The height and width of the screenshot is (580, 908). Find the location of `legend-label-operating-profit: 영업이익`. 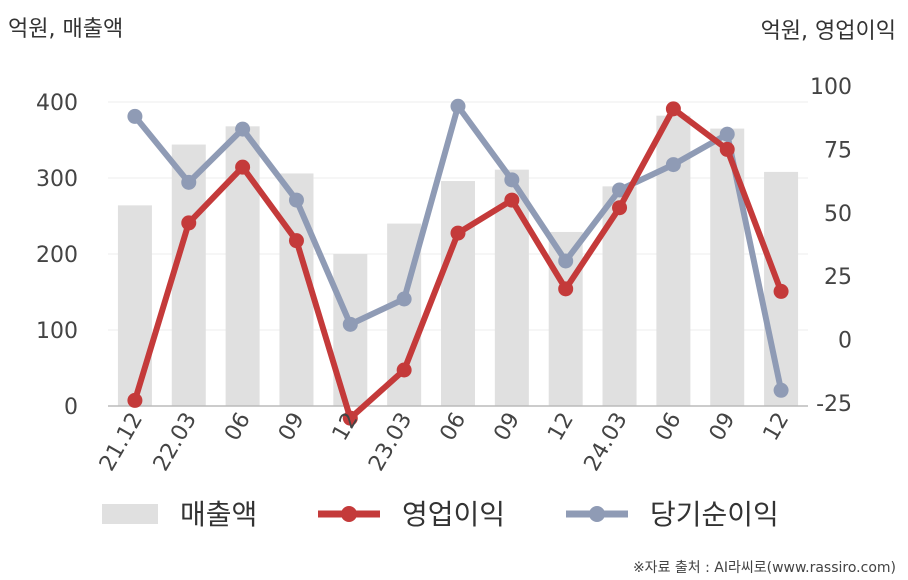

legend-label-operating-profit: 영업이익 is located at coordinates (453, 514).